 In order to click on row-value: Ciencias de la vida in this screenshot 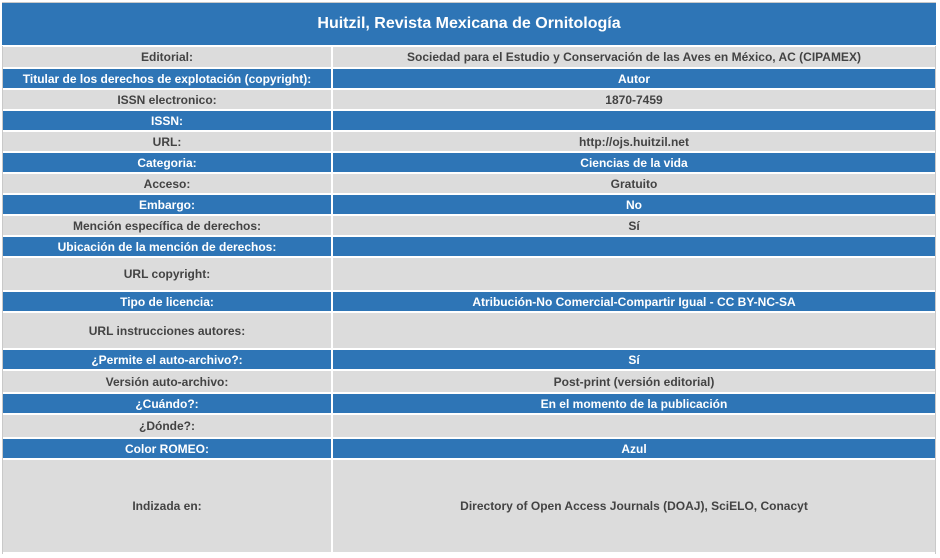, I will do `click(634, 163)`.